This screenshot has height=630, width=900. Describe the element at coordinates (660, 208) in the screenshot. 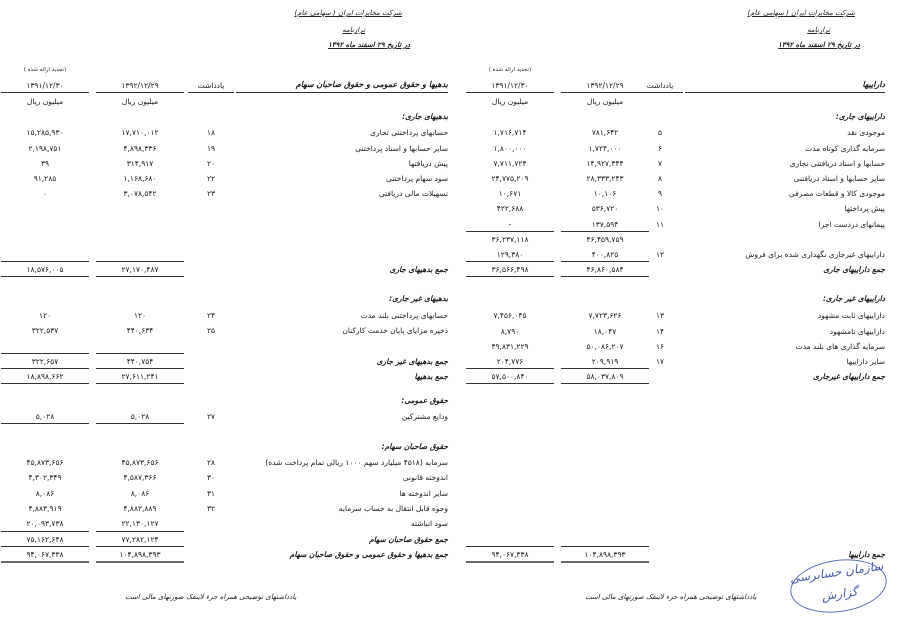

I see `note-number: ۱۰` at that location.